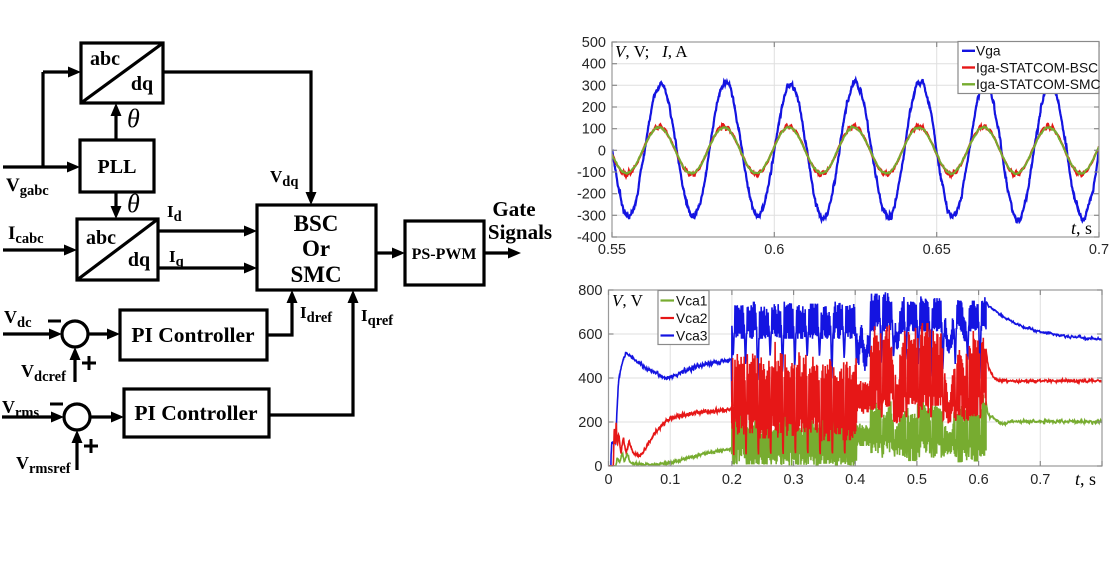 The height and width of the screenshot is (564, 1115). Describe the element at coordinates (732, 480) in the screenshot. I see `svg-text: 0.2` at that location.